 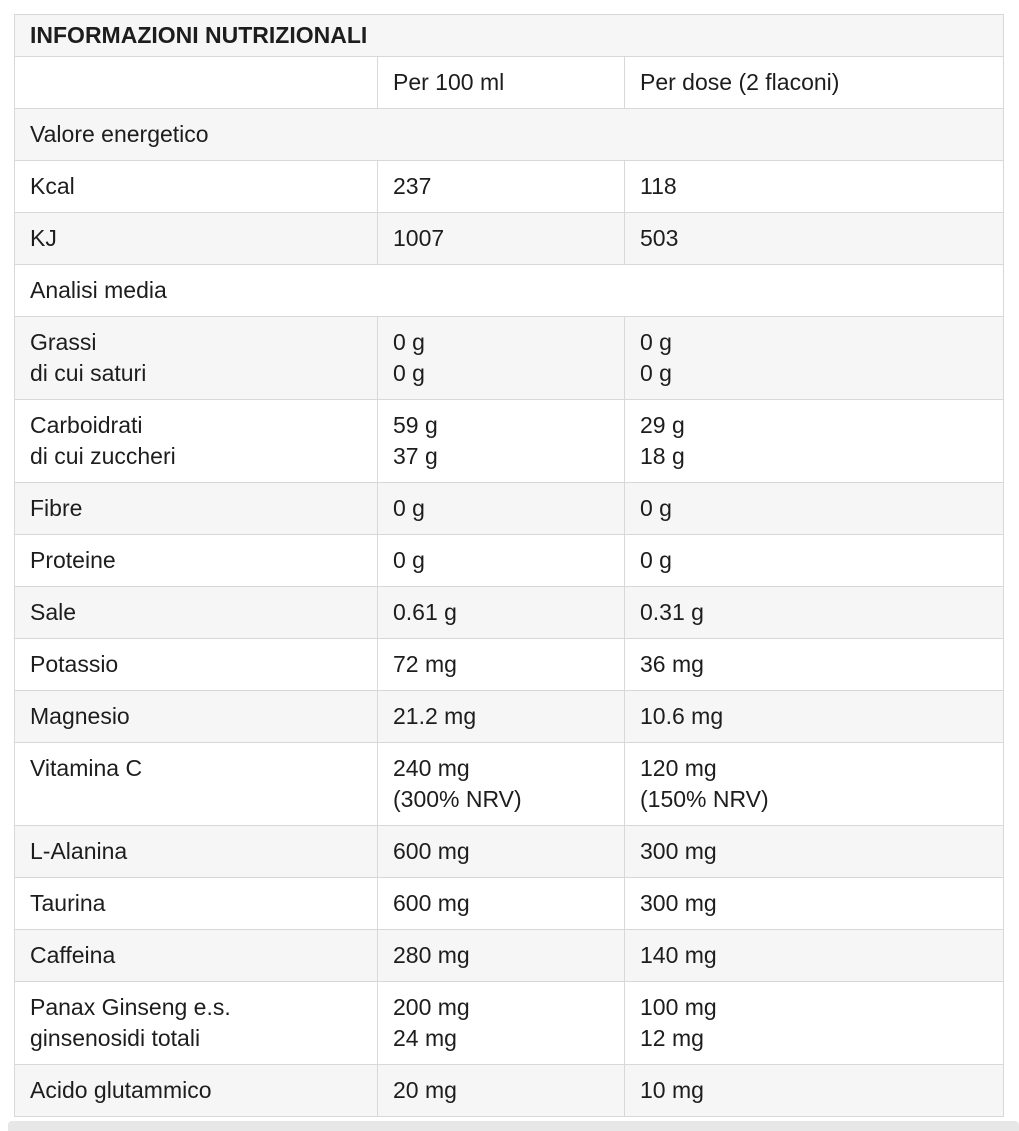 I want to click on table-row: KJ 1007 503, so click(x=509, y=238).